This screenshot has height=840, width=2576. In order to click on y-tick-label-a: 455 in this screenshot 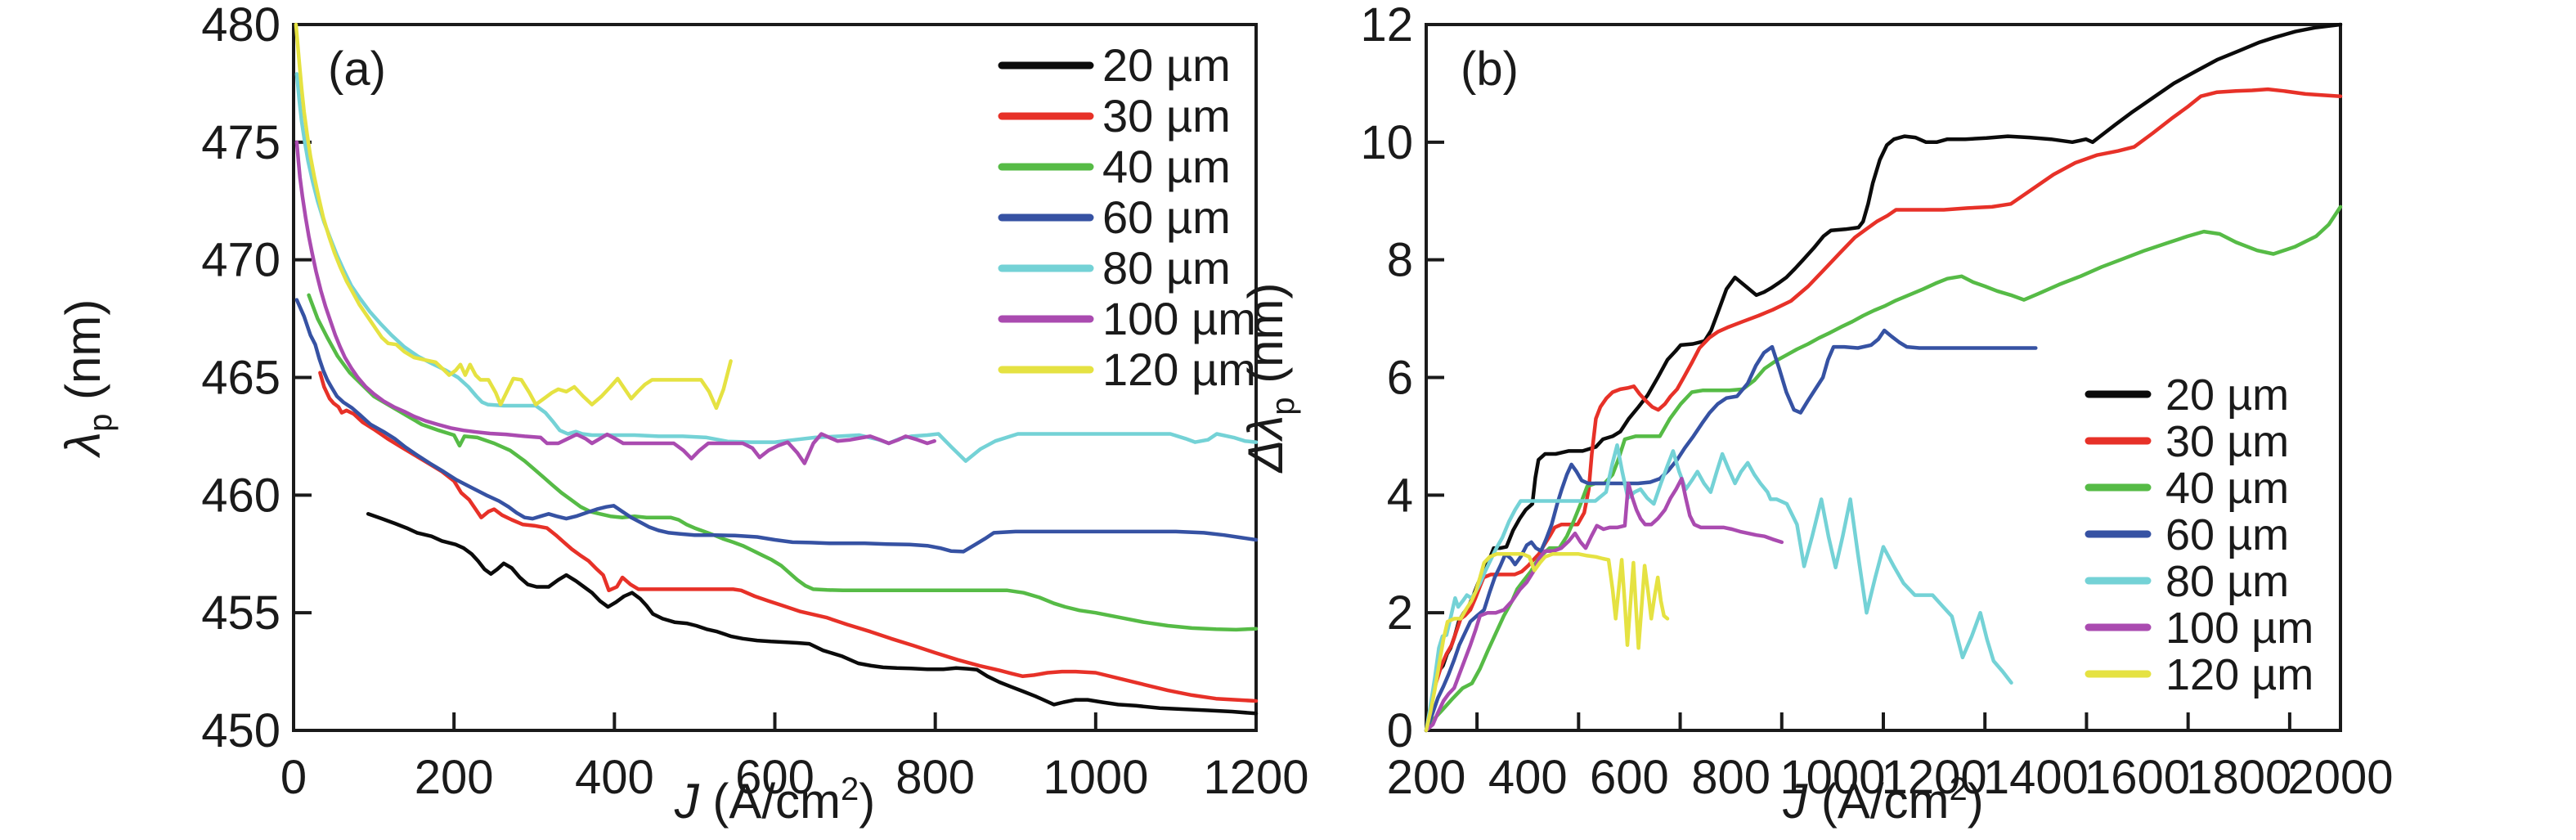, I will do `click(241, 613)`.